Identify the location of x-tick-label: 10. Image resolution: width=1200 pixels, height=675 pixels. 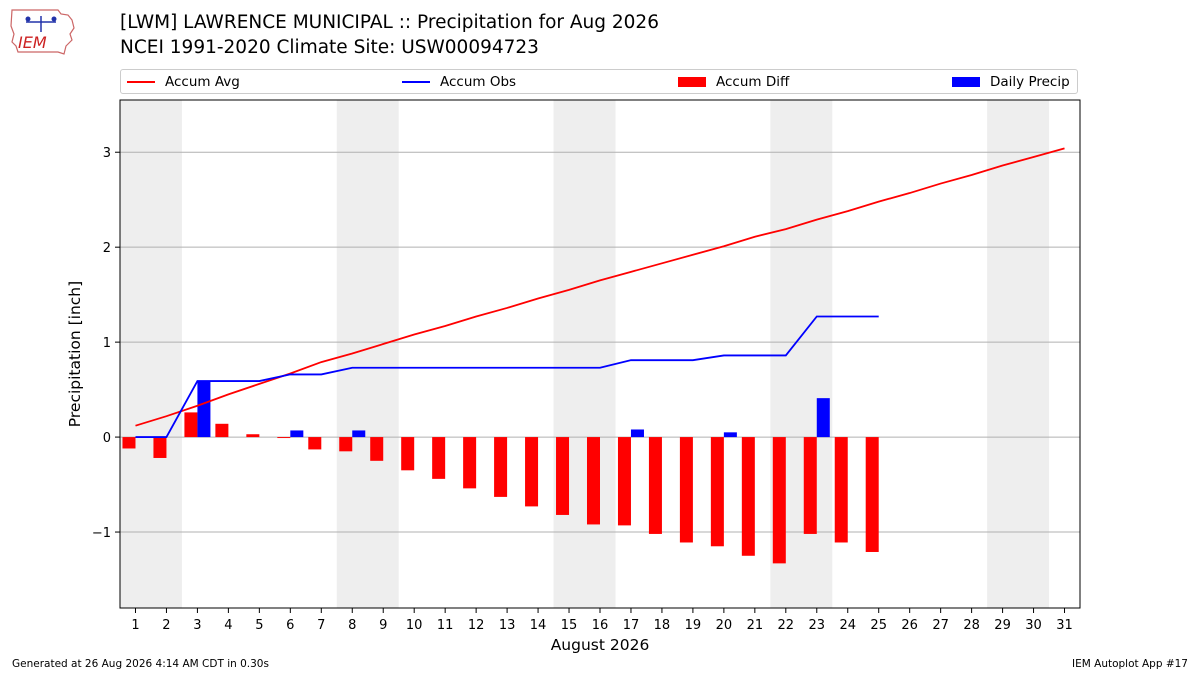
(414, 625).